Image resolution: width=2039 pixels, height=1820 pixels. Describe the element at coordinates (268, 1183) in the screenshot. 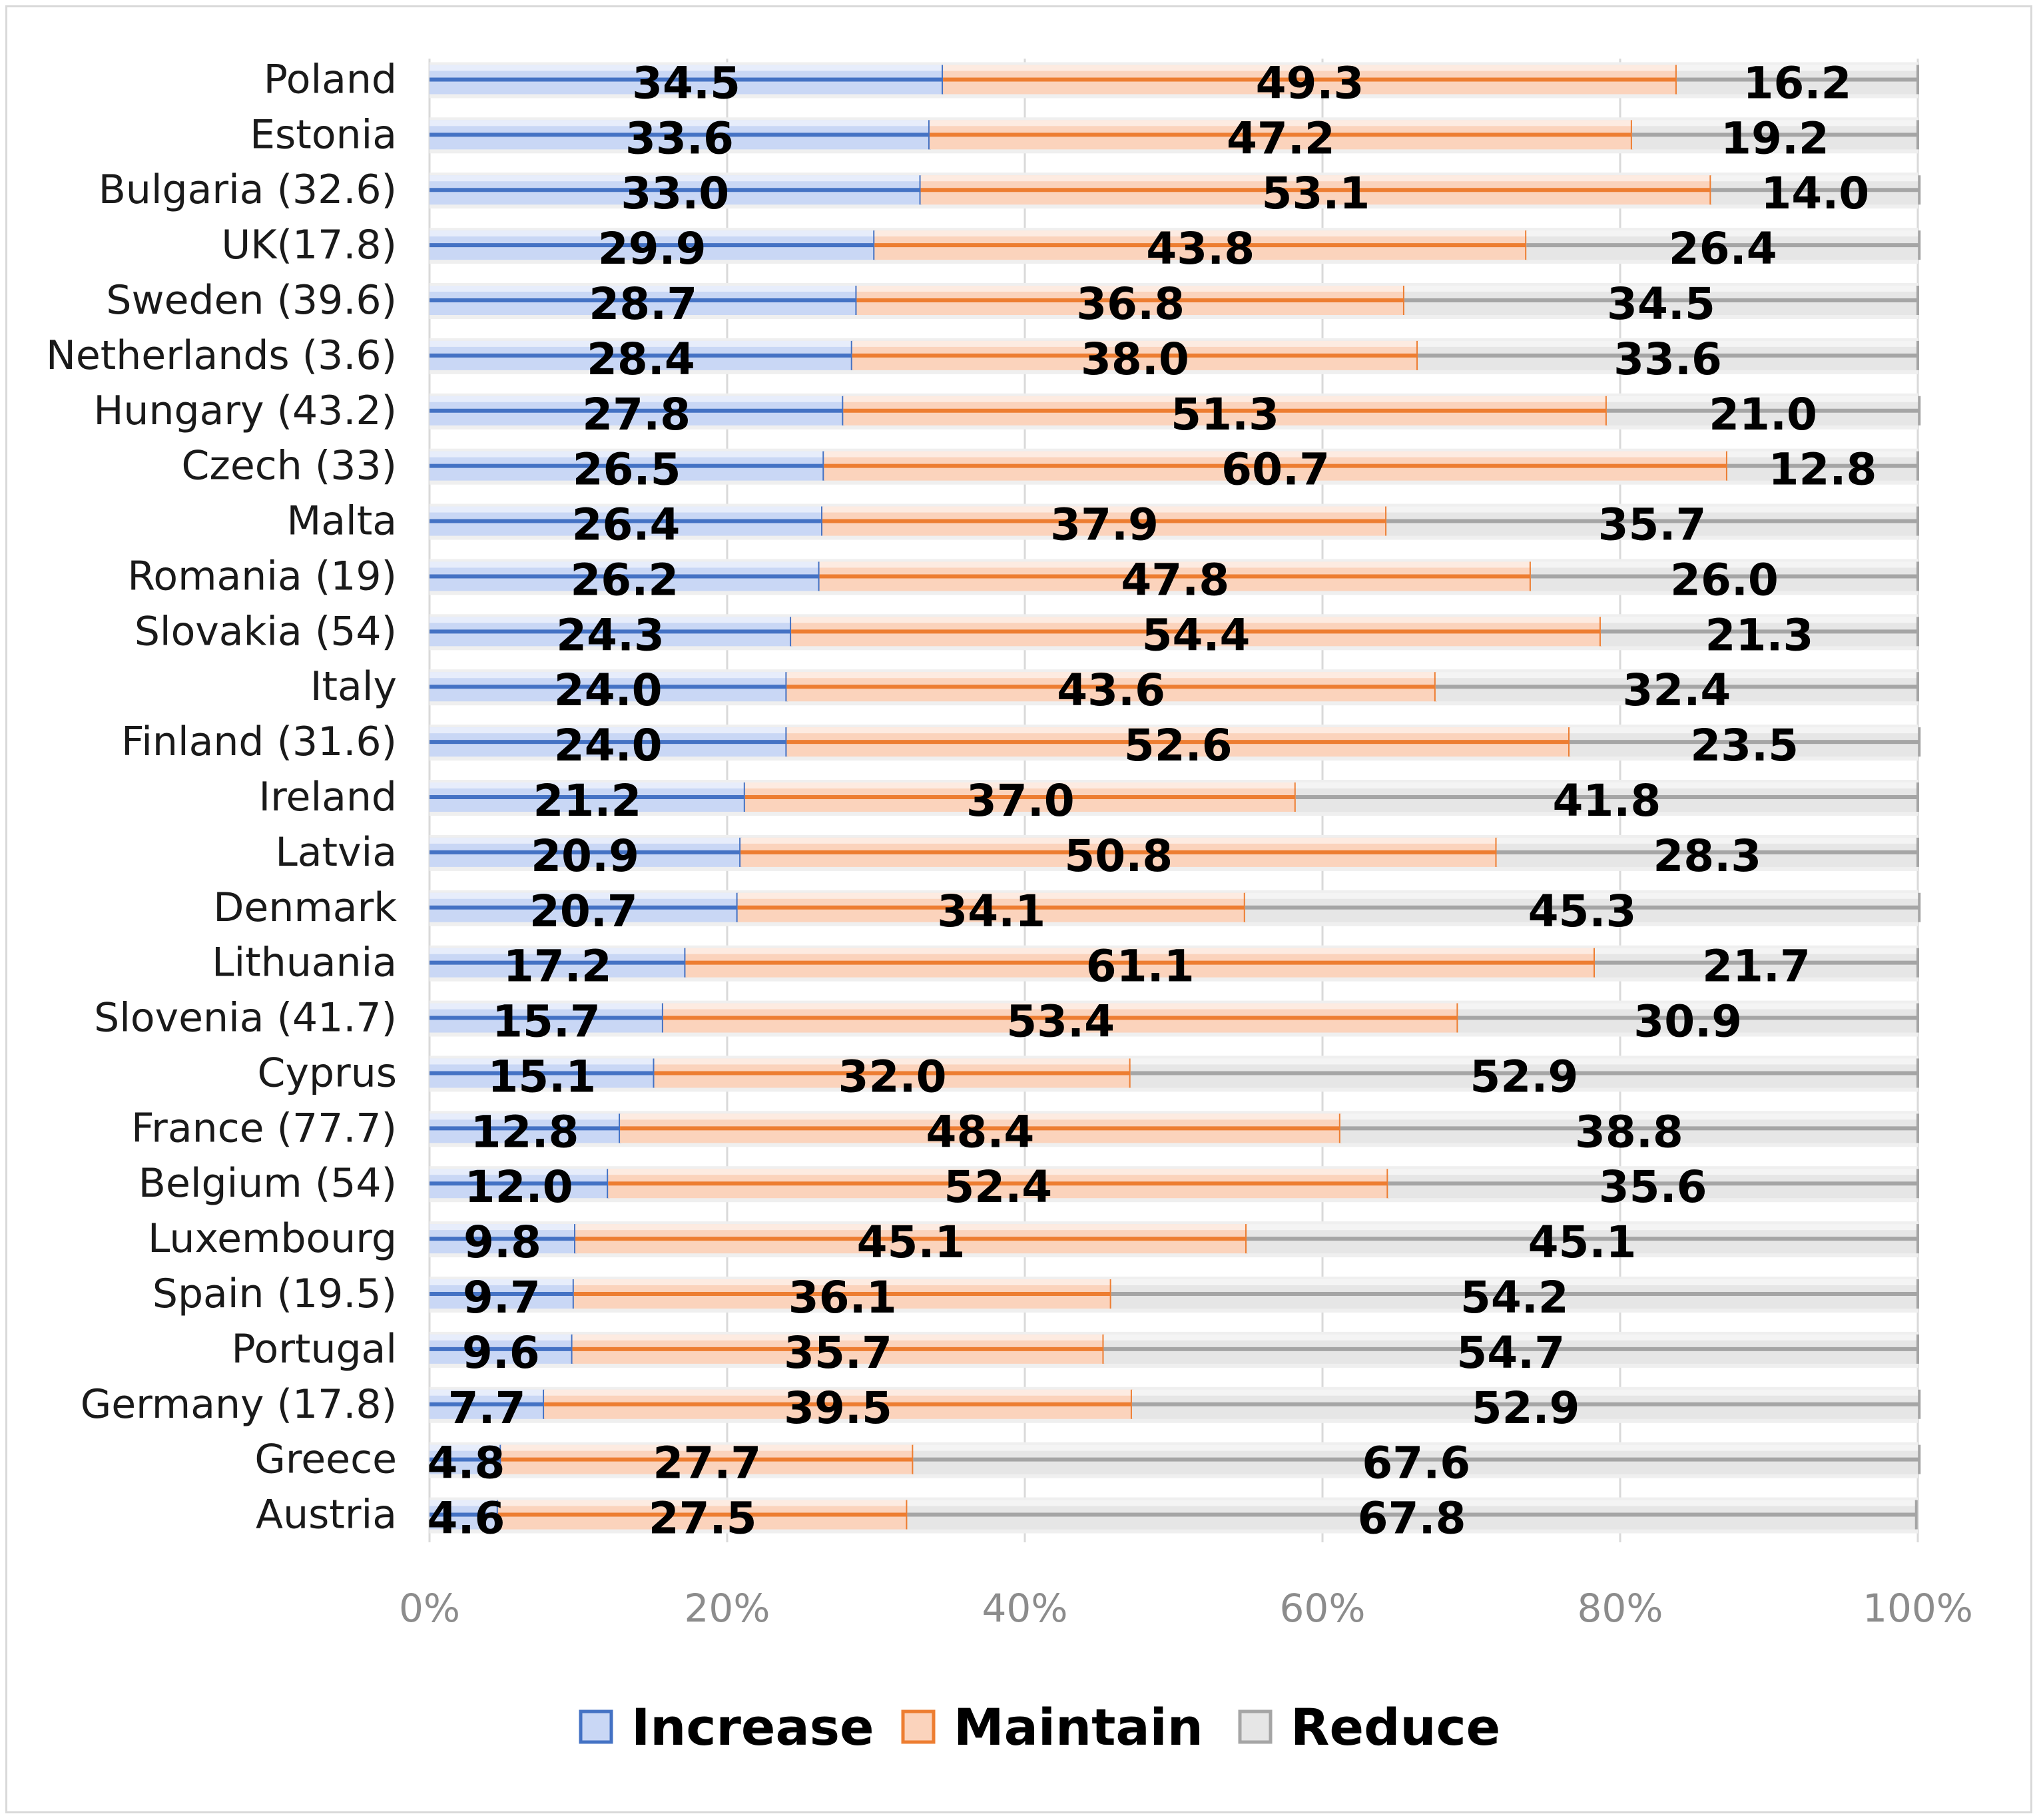

I see `category-label: Belgium (54)` at that location.